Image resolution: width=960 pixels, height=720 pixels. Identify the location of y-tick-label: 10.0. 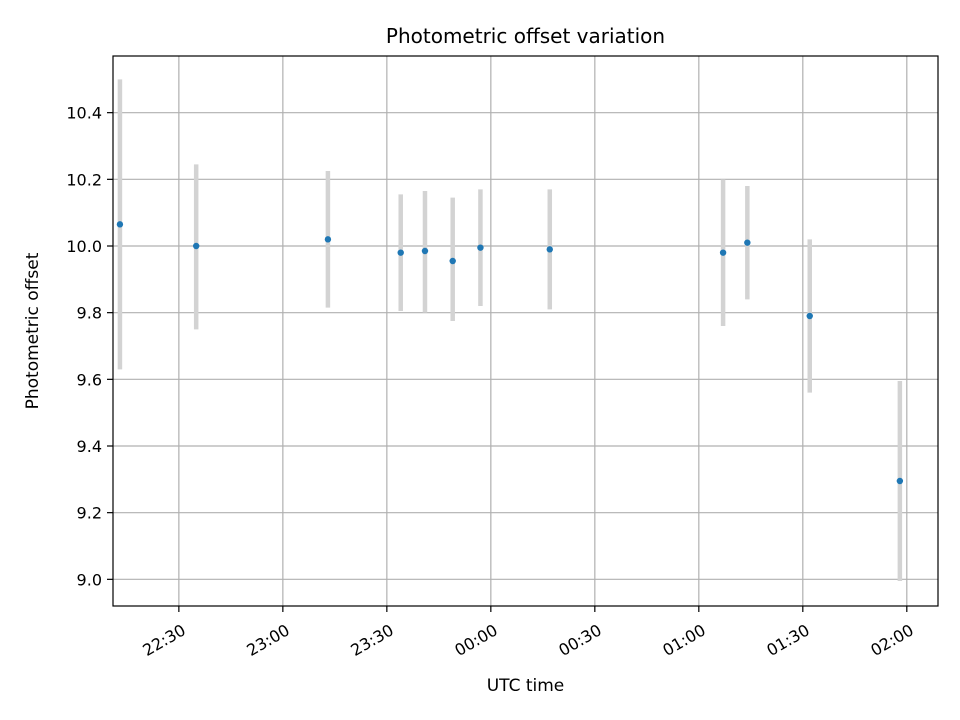
(84, 246).